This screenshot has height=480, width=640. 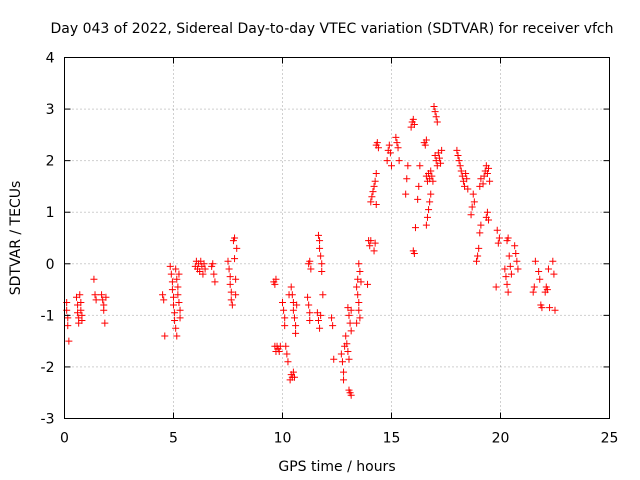 What do you see at coordinates (64, 439) in the screenshot?
I see `x-tick-label: 0` at bounding box center [64, 439].